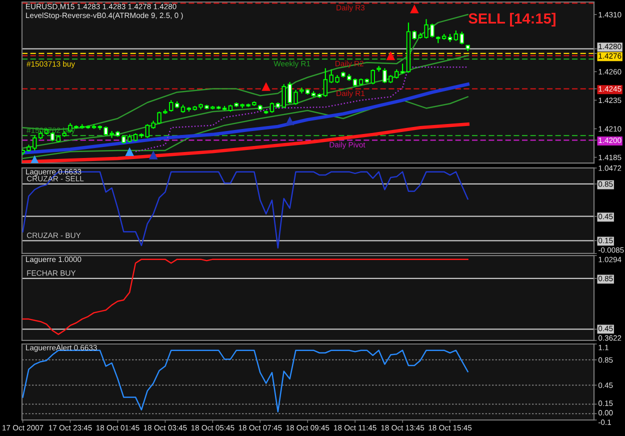 The image size is (625, 436). What do you see at coordinates (512, 19) in the screenshot?
I see `annotation: SELL [14:15]` at bounding box center [512, 19].